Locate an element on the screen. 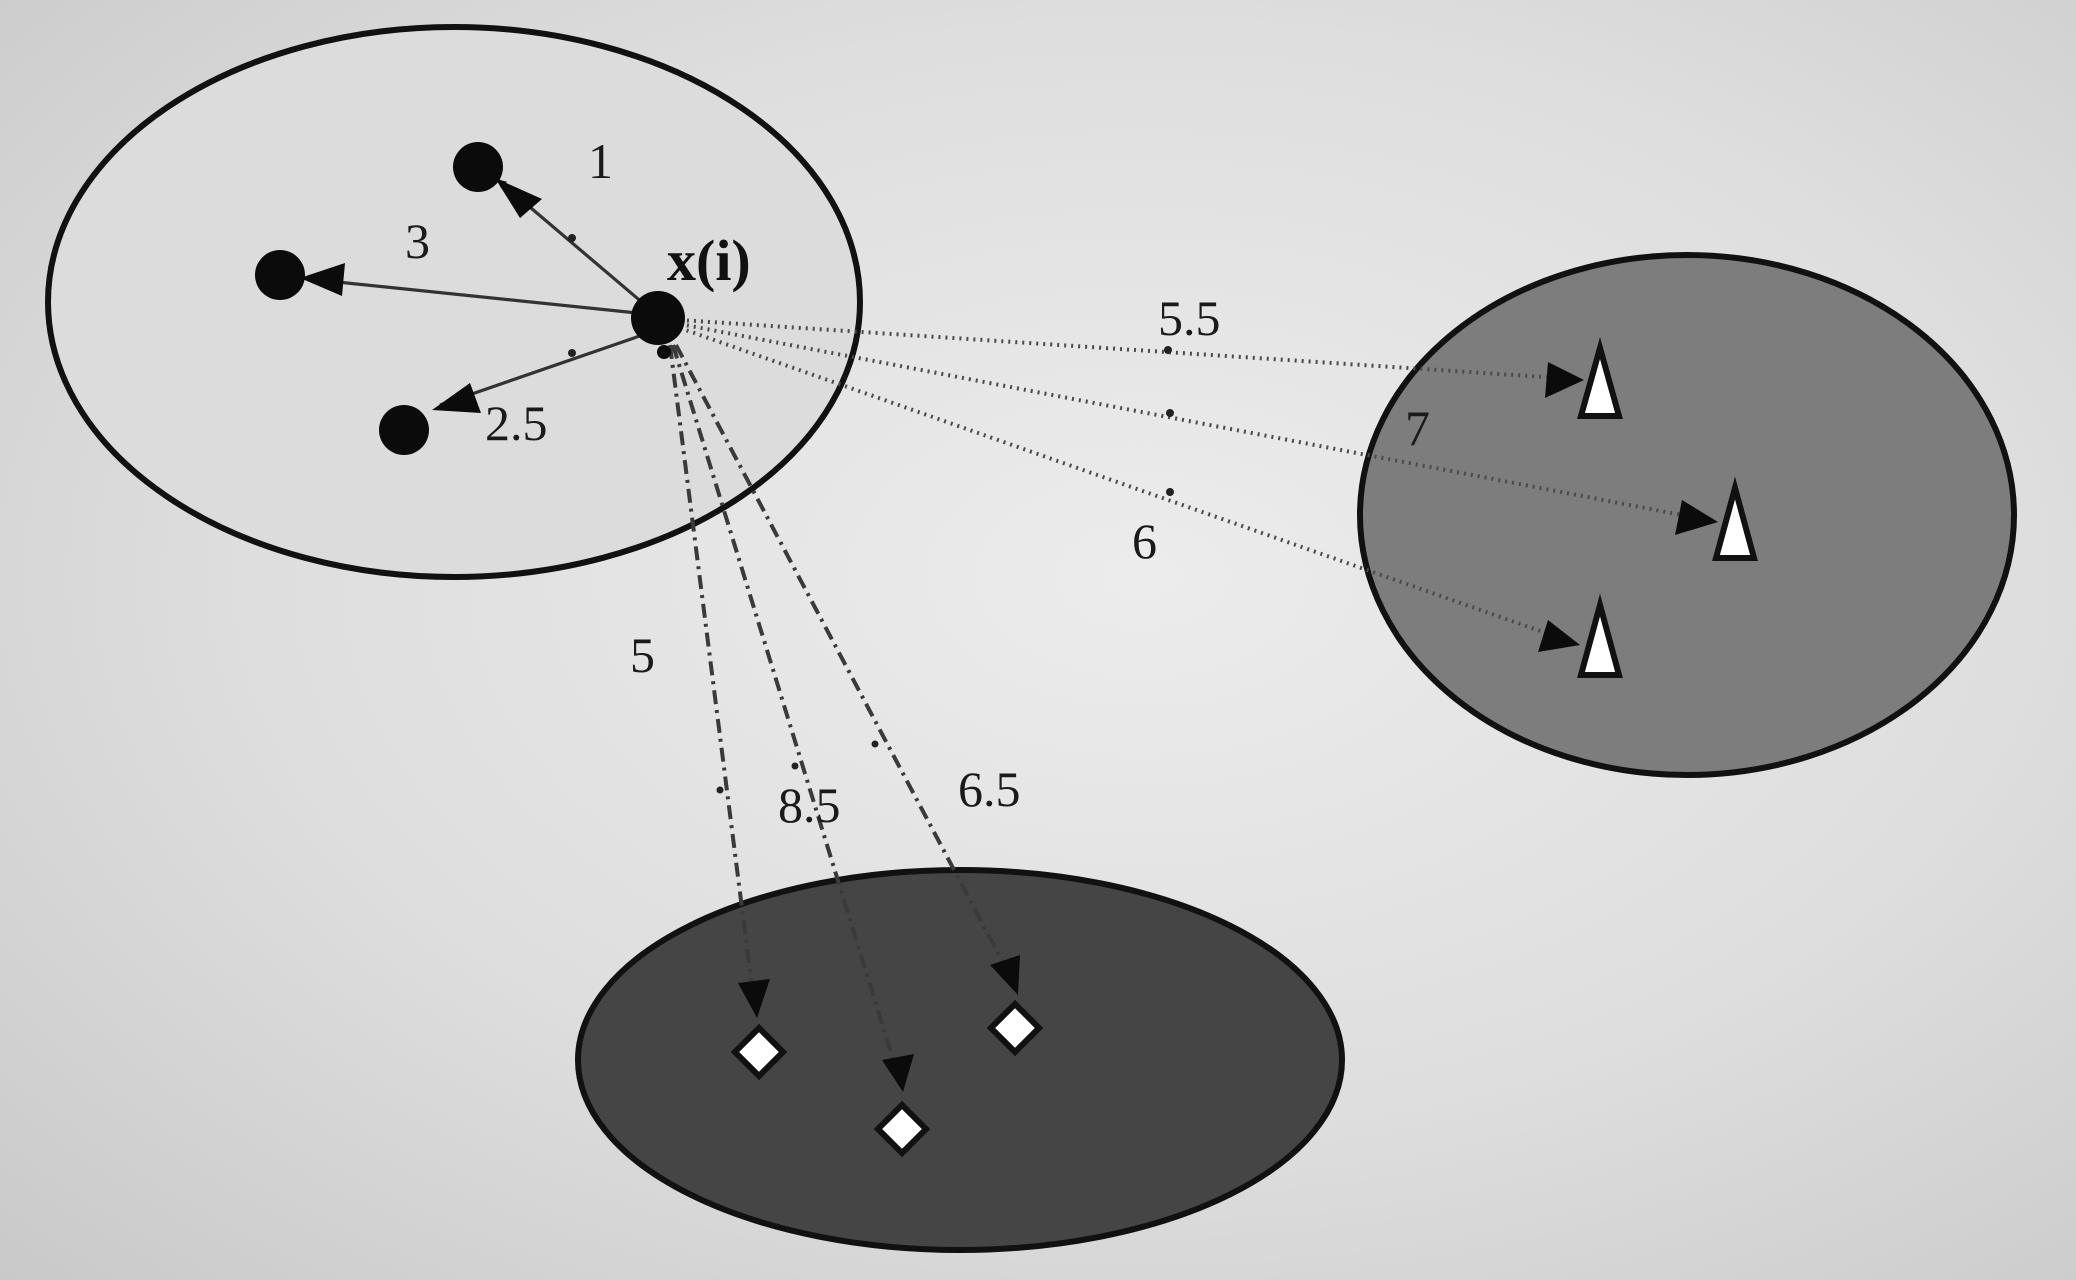 The image size is (2076, 1280). arrowhead-own-2.5 is located at coordinates (456, 398).